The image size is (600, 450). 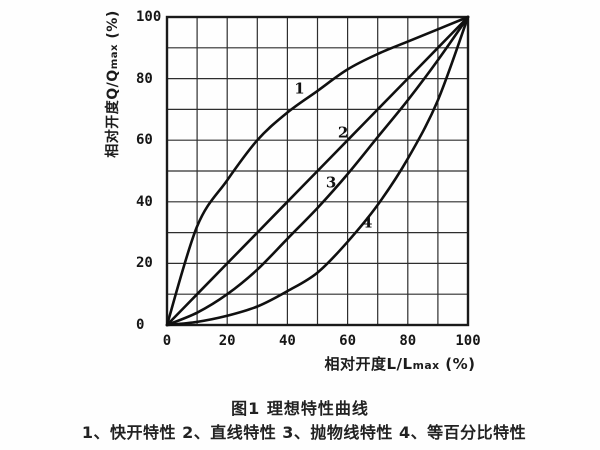 What do you see at coordinates (468, 341) in the screenshot?
I see `x-tick-label-100: 100` at bounding box center [468, 341].